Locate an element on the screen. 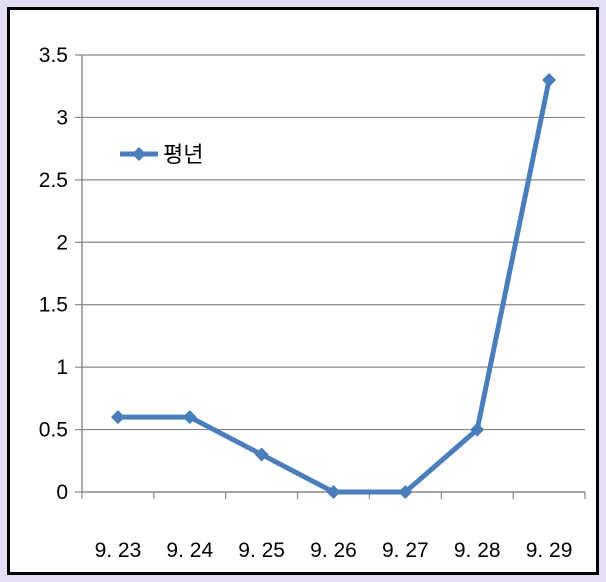 Image resolution: width=606 pixels, height=582 pixels. y-tick-label: 0.5 is located at coordinates (53, 430).